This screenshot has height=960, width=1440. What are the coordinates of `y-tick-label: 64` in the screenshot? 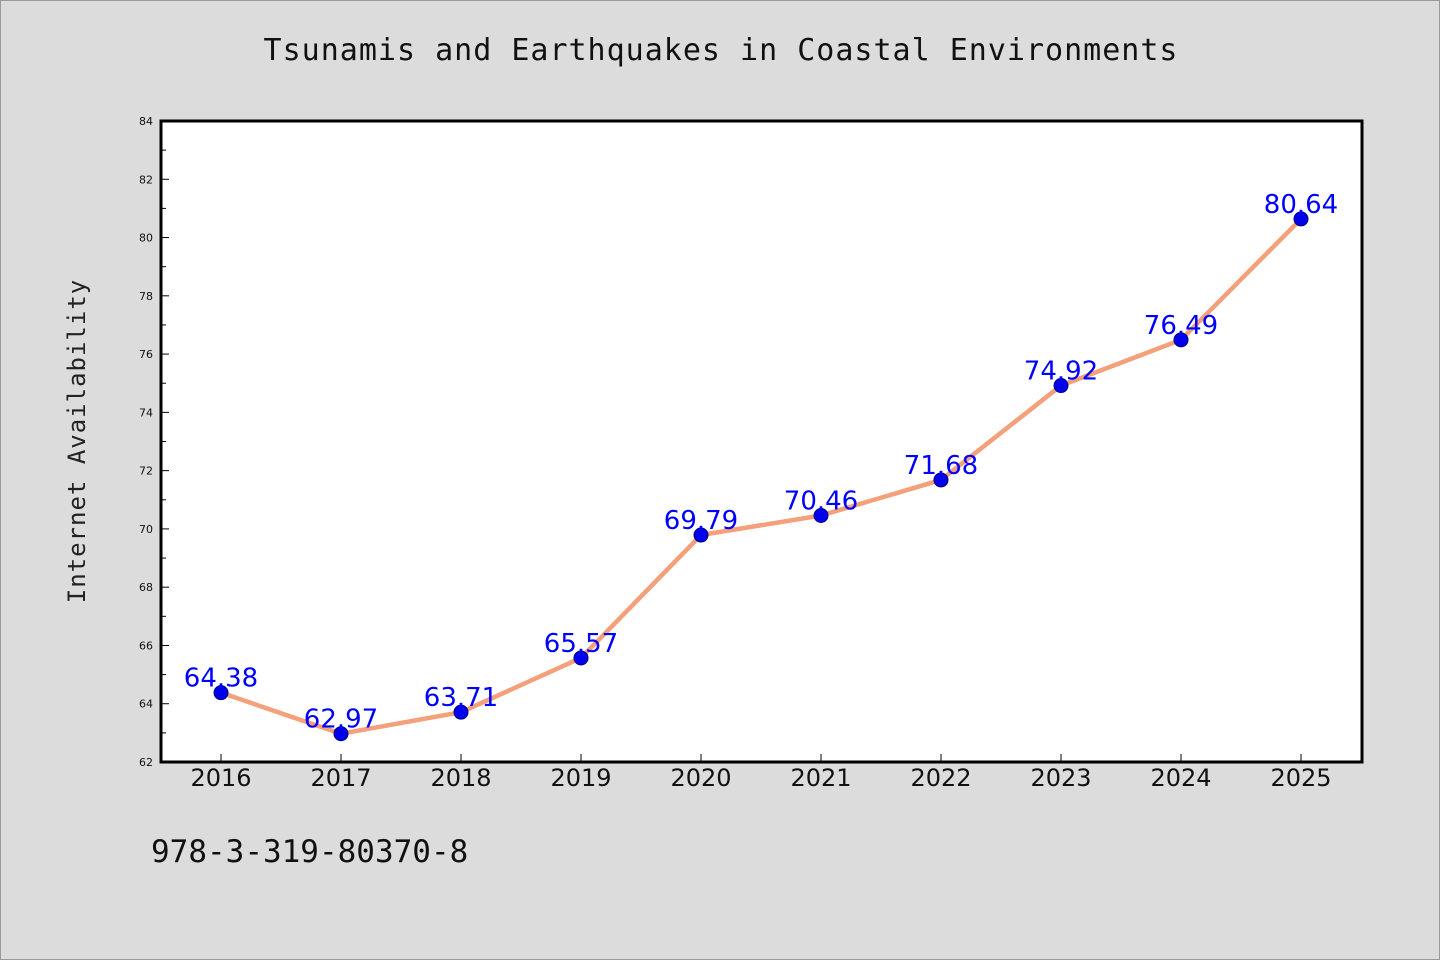 It's located at (146, 704).